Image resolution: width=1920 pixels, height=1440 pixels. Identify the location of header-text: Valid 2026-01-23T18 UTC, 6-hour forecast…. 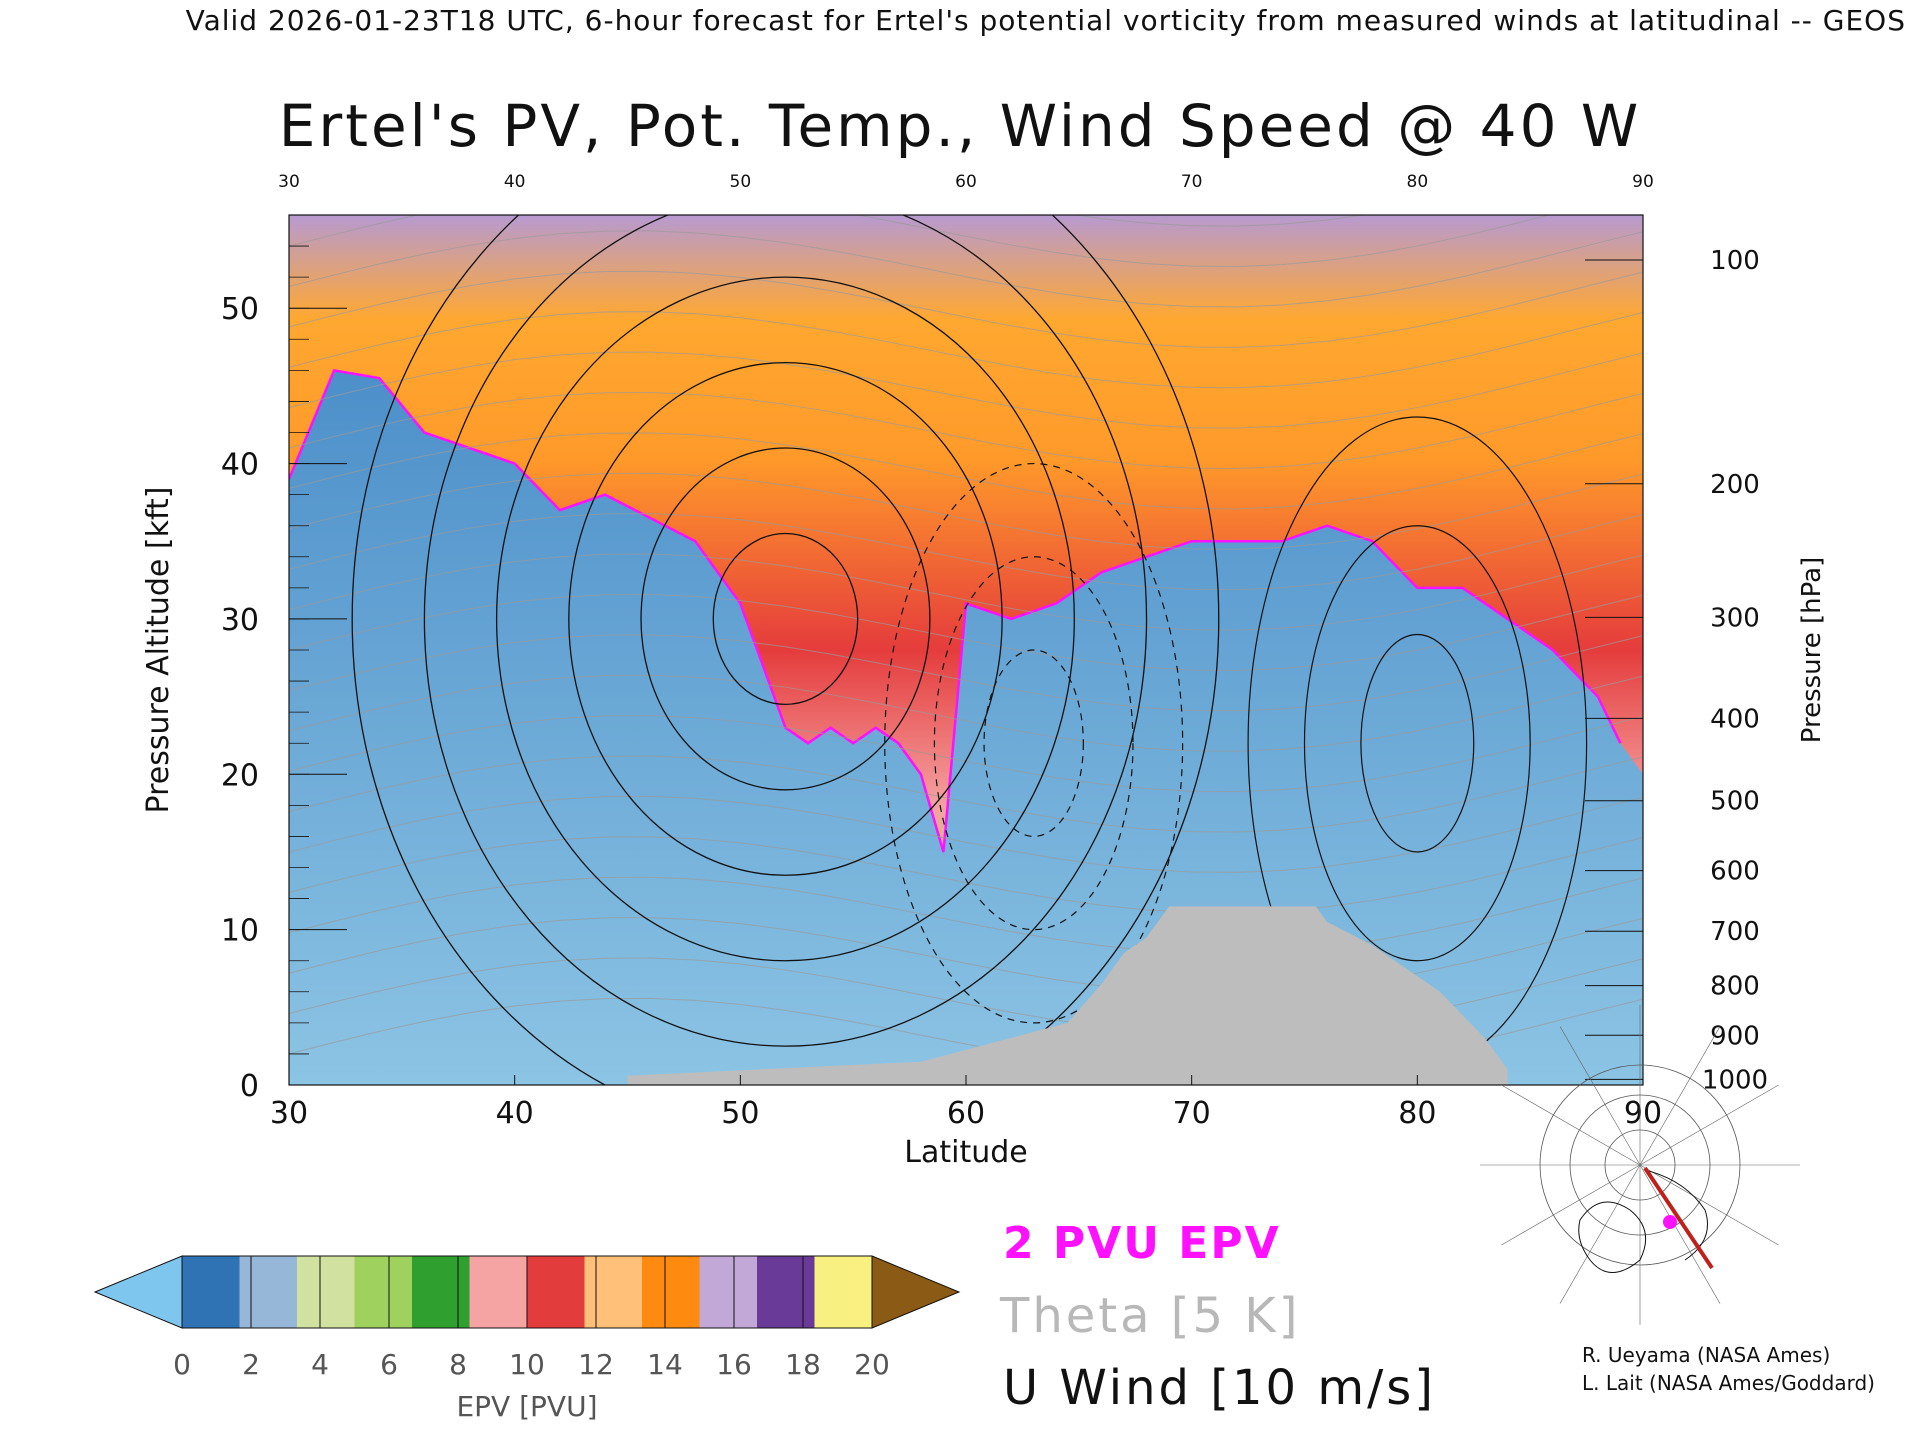
(1045, 20).